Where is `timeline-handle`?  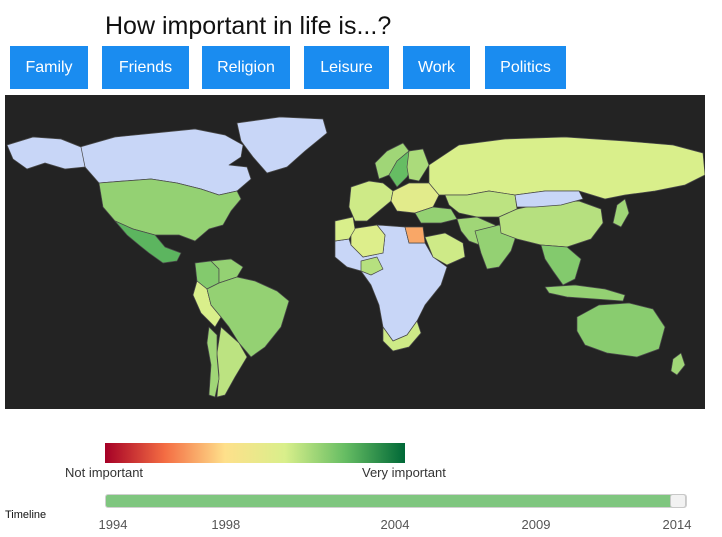
timeline-handle is located at coordinates (678, 501).